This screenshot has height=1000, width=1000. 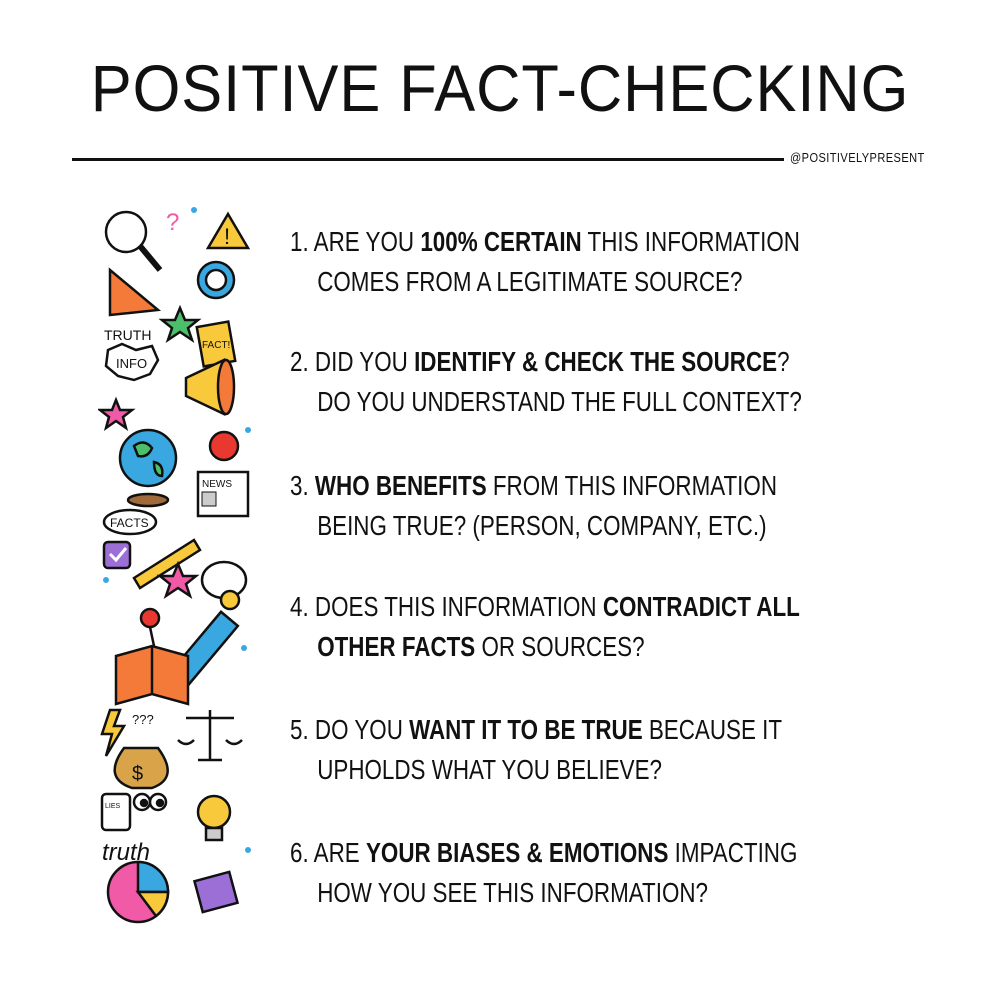 I want to click on planet-icon, so click(x=230, y=600).